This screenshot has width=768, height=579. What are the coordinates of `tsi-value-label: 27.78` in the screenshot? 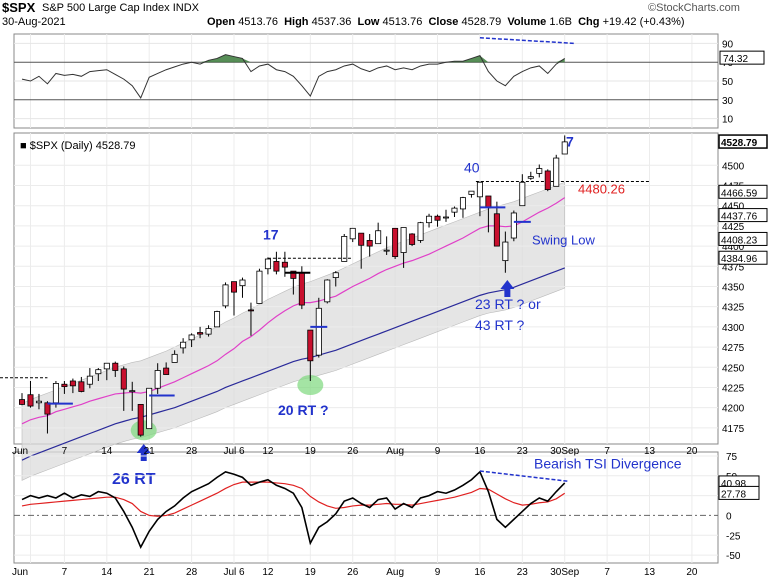 It's located at (733, 494).